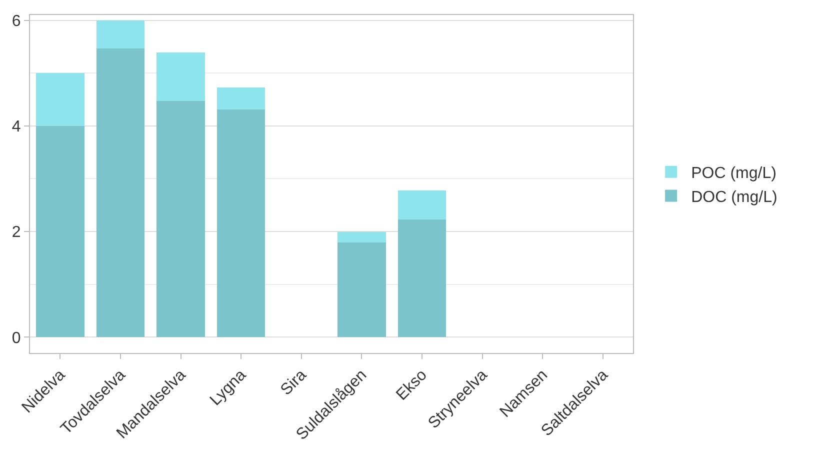  What do you see at coordinates (16, 127) in the screenshot?
I see `y-tick-label: 4` at bounding box center [16, 127].